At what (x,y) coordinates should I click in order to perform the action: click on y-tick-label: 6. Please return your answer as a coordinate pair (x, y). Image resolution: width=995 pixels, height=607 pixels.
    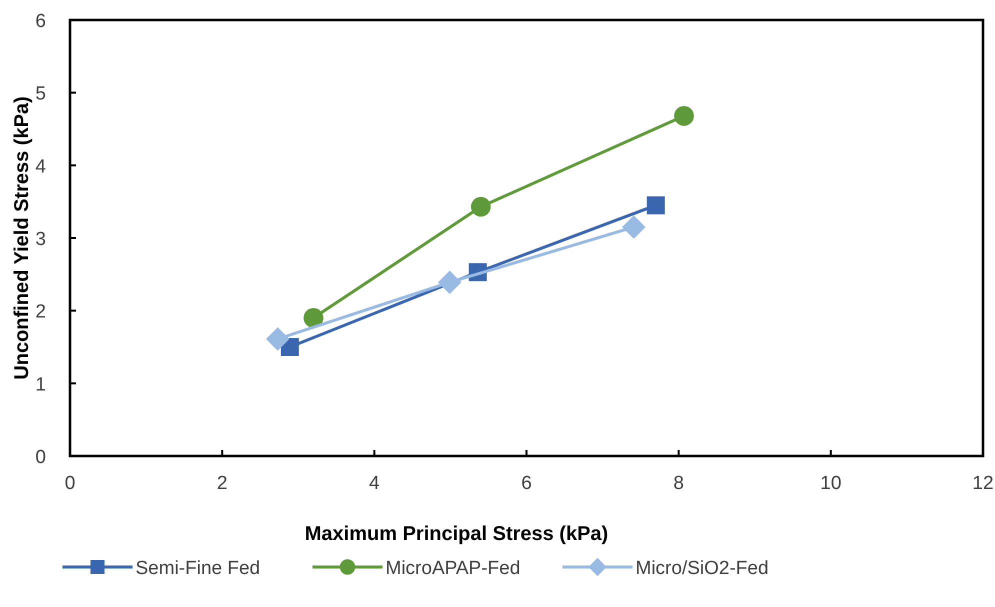
    Looking at the image, I should click on (40, 21).